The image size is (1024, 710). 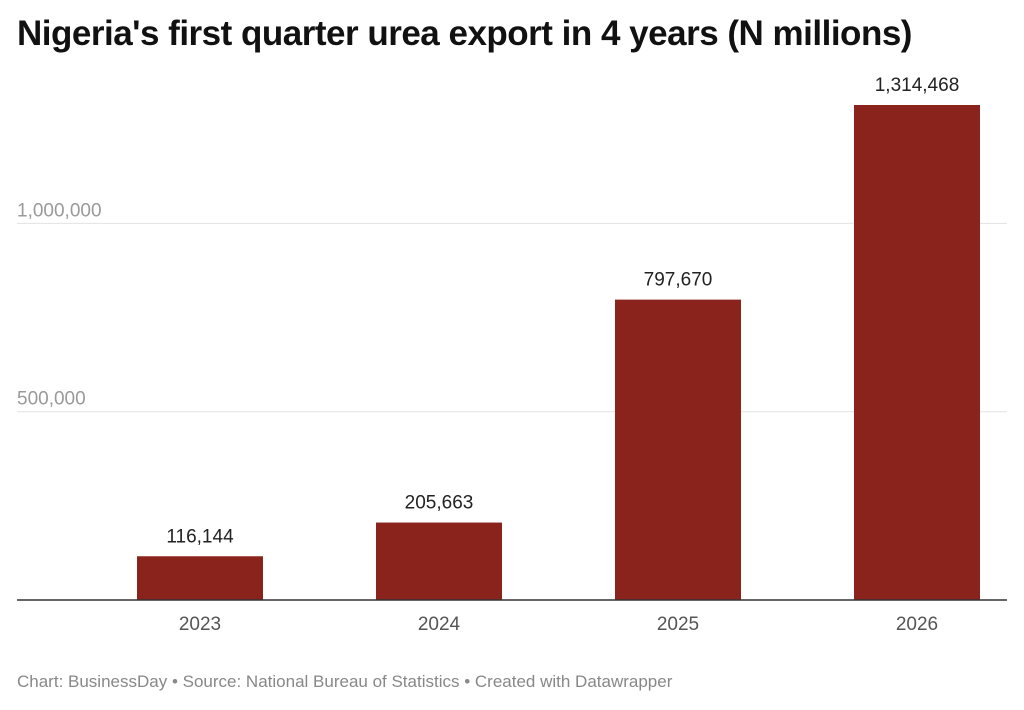 What do you see at coordinates (678, 280) in the screenshot?
I see `bar-value-label: 797,670` at bounding box center [678, 280].